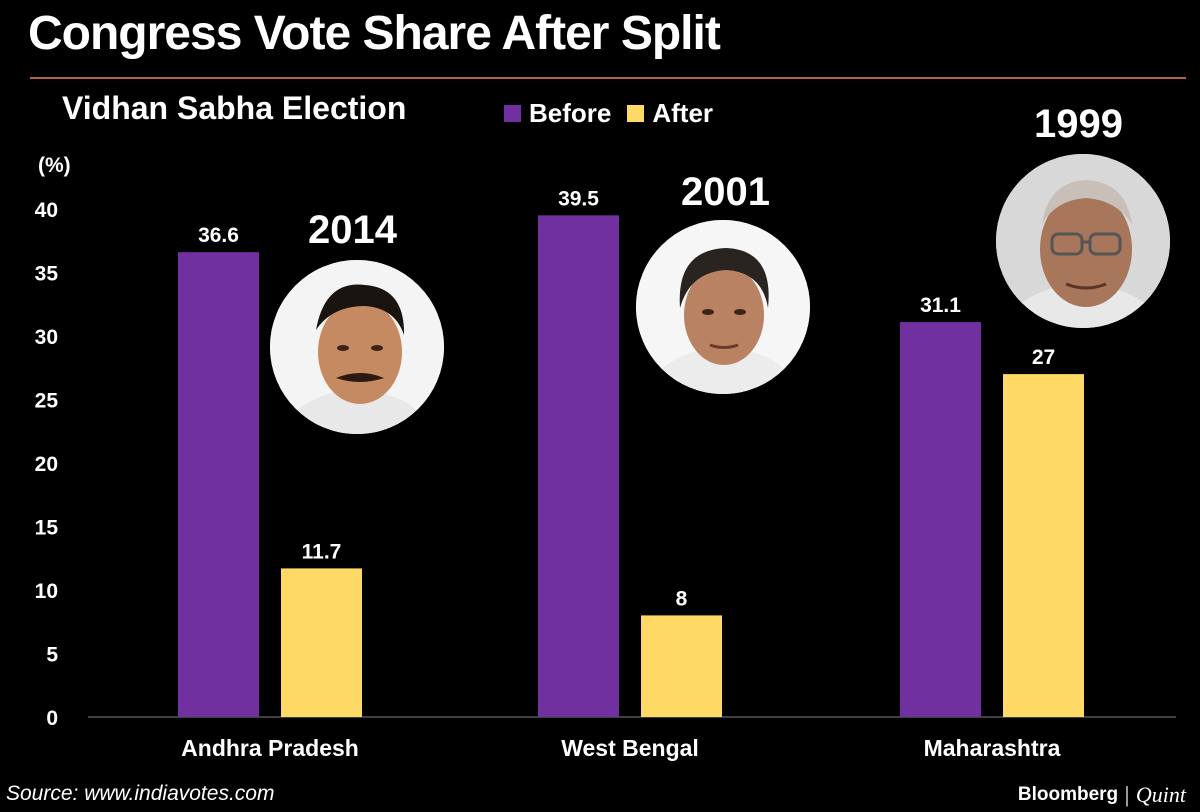  Describe the element at coordinates (322, 551) in the screenshot. I see `data-label: 11.7` at that location.